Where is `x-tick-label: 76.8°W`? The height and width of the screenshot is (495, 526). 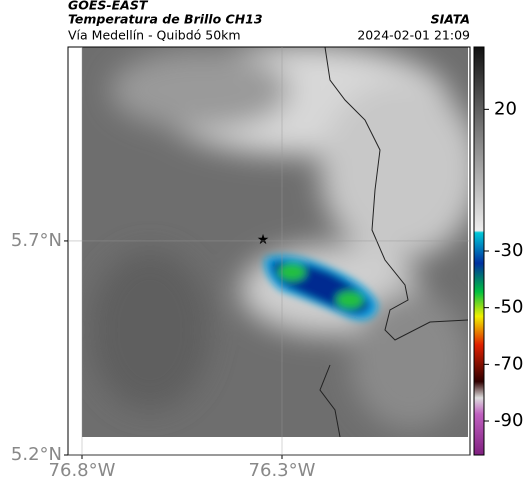 x-tick-label: 76.8°W is located at coordinates (82, 470).